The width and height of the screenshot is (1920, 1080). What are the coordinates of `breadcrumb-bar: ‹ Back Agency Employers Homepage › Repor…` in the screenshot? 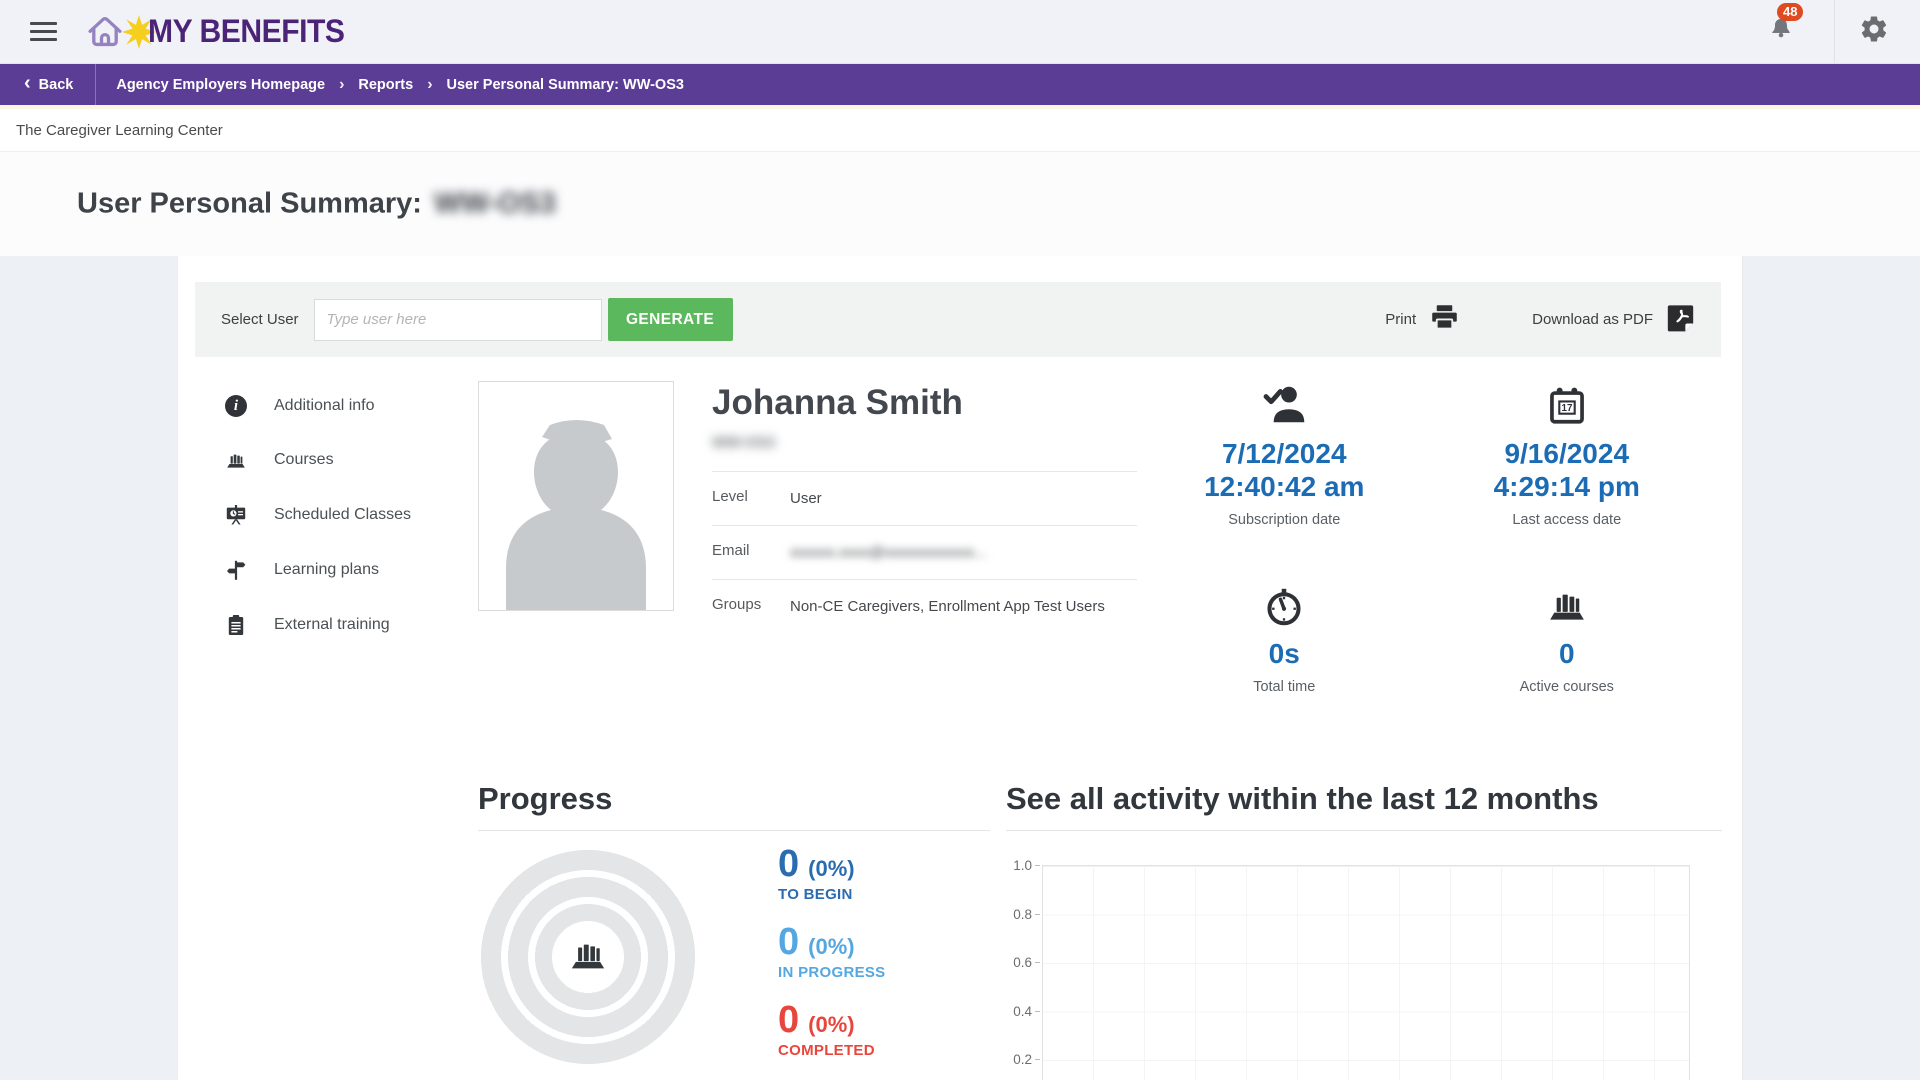 It's located at (960, 84).